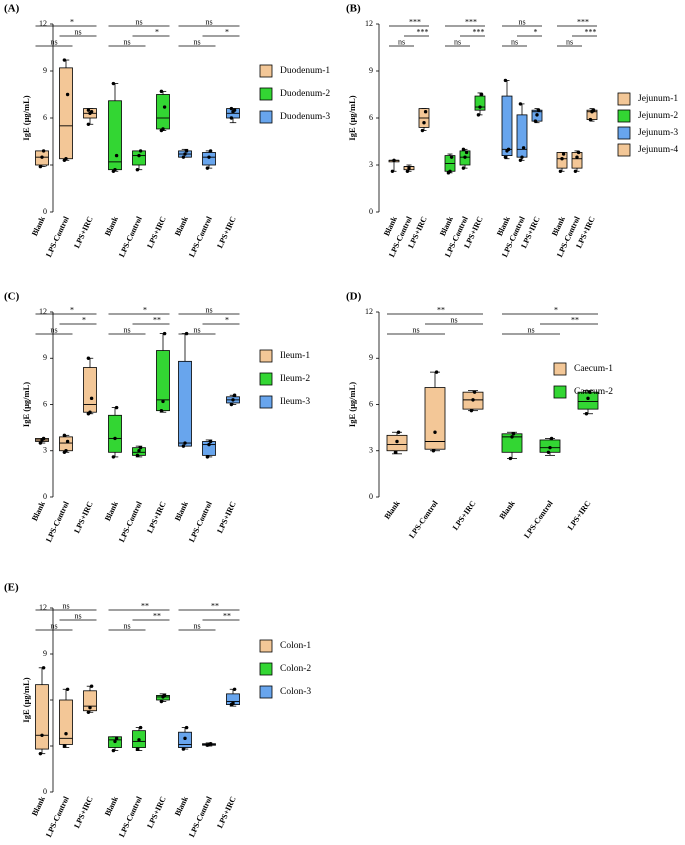  What do you see at coordinates (353, 9) in the screenshot?
I see `panel-label: (B)` at bounding box center [353, 9].